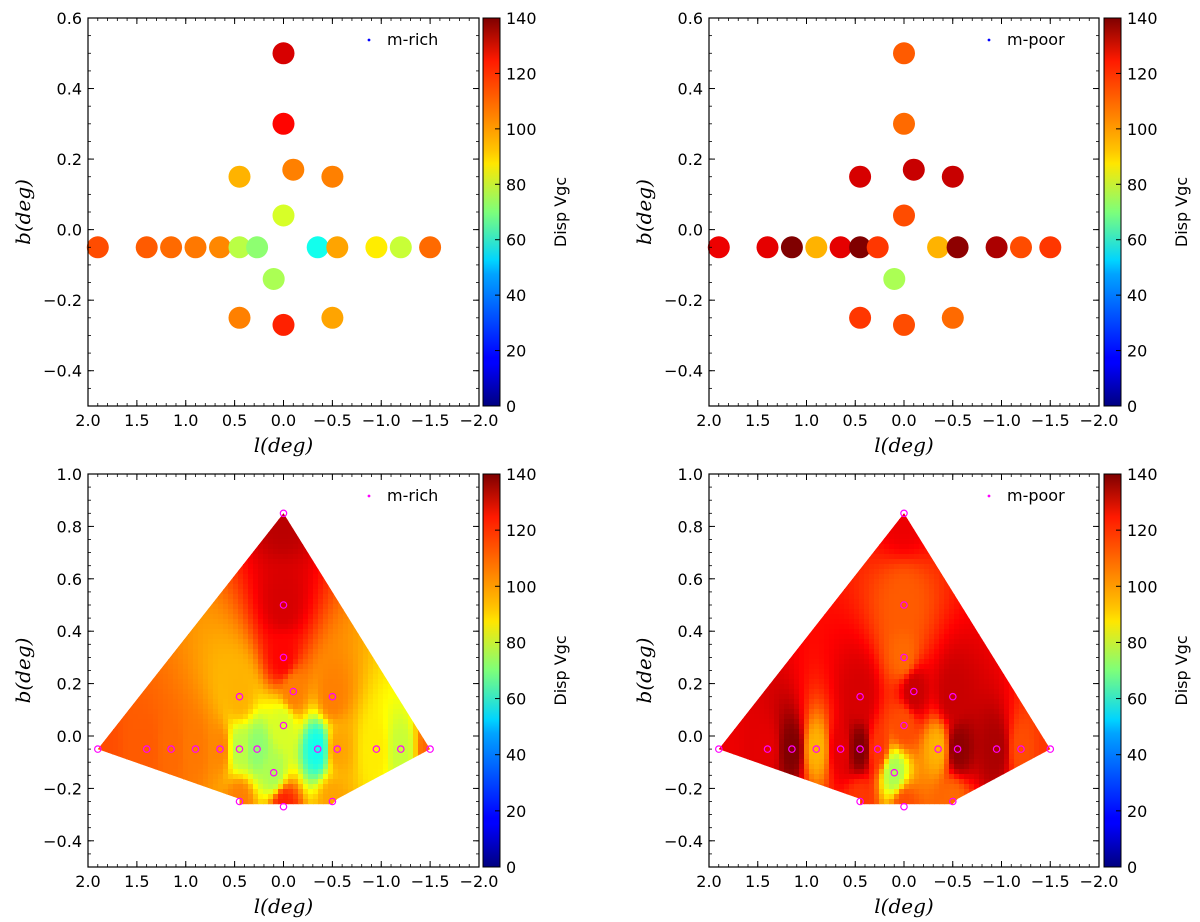 This screenshot has height=922, width=1200. I want to click on colorbar-tick-label: 60, so click(516, 240).